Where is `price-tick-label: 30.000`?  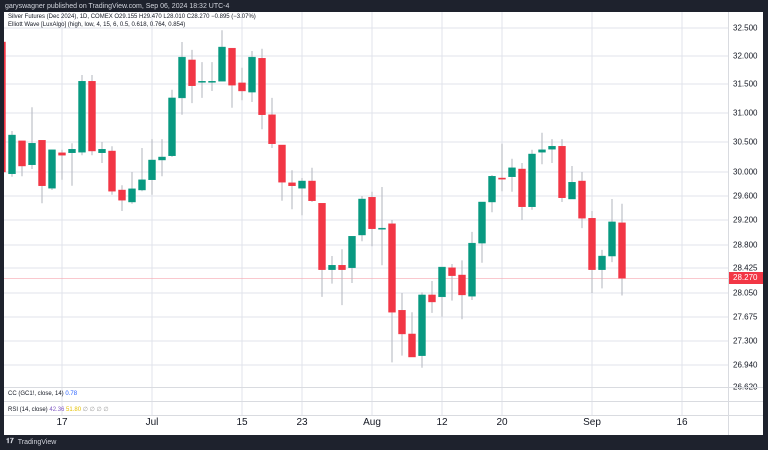 price-tick-label: 30.000 is located at coordinates (745, 172).